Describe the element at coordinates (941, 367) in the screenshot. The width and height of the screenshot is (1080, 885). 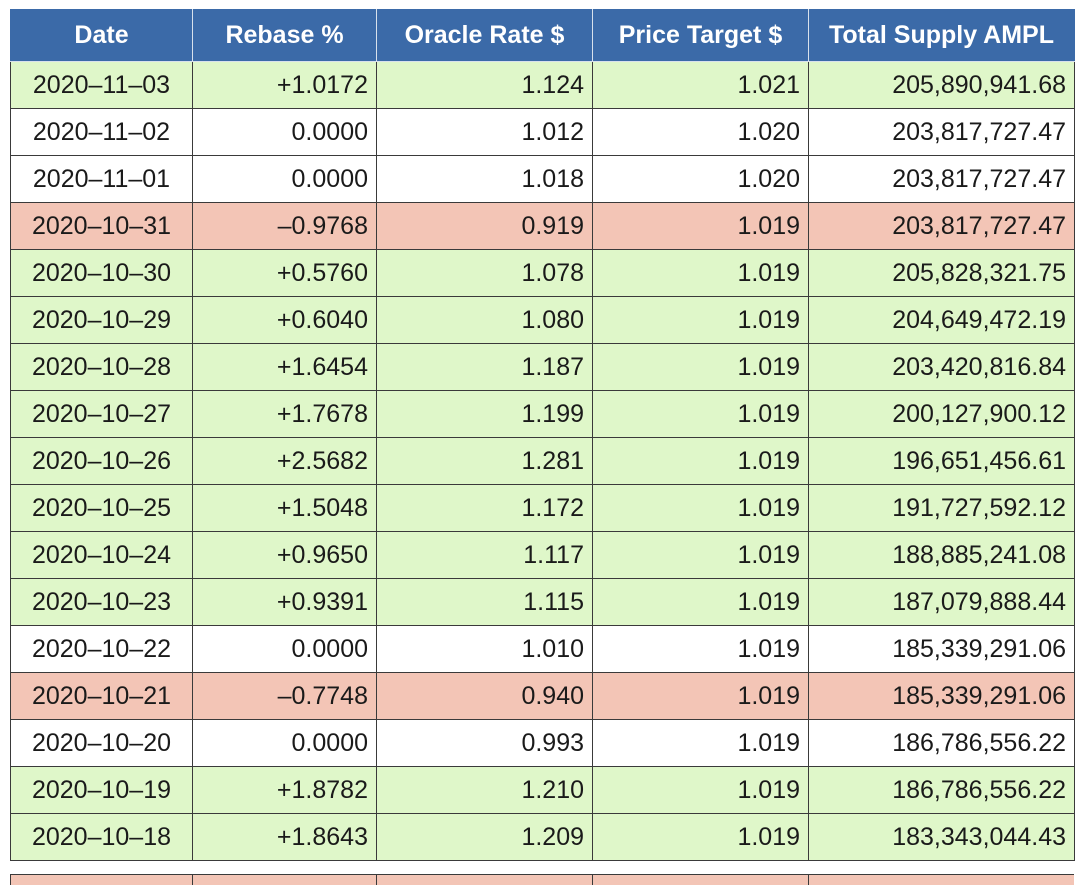
I see `cell-total-supply: 203,420,816.84` at that location.